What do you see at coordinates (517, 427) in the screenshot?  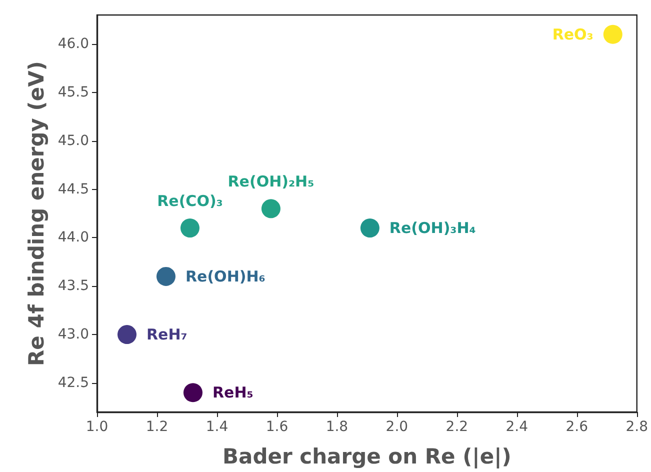 I see `x-tick-label: 2.4` at bounding box center [517, 427].